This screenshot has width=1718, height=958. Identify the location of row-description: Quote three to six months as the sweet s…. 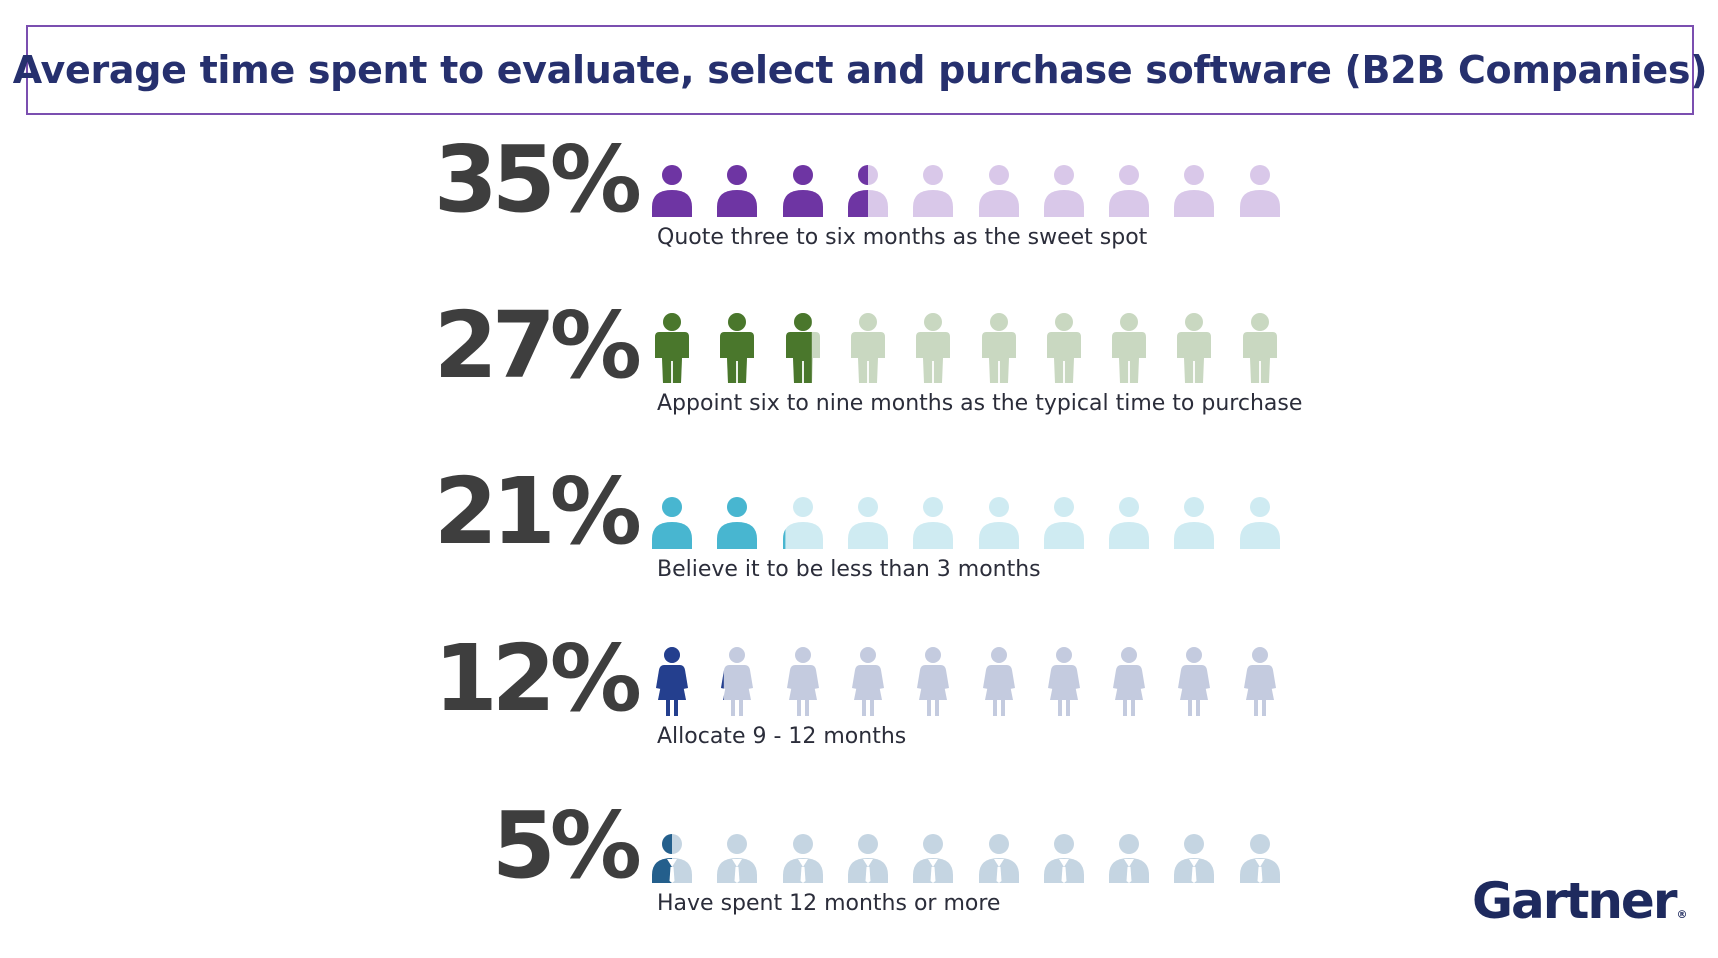
(902, 237).